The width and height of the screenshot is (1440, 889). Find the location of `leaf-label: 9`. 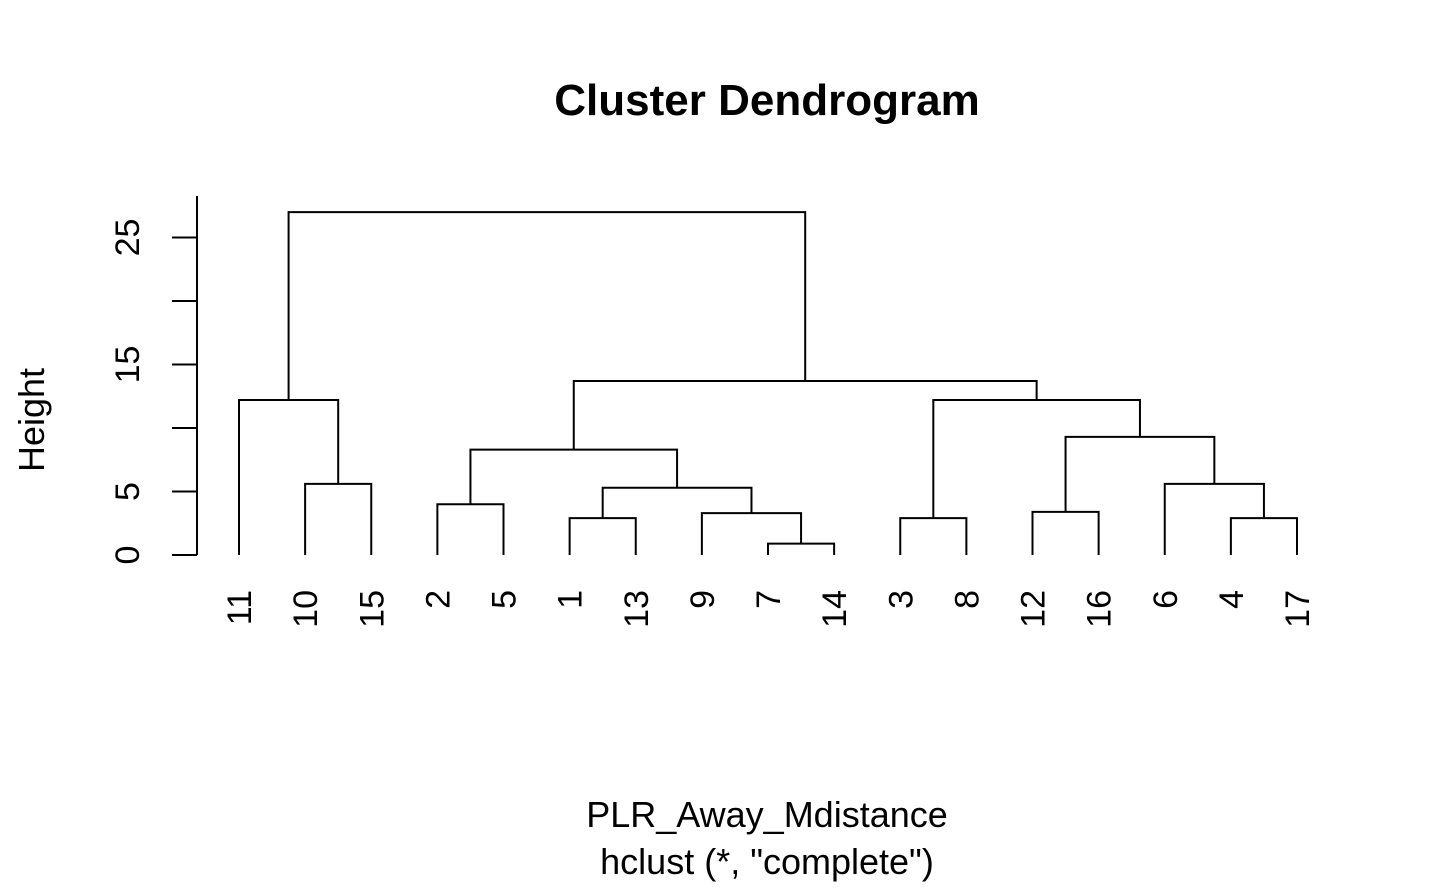

leaf-label: 9 is located at coordinates (703, 599).